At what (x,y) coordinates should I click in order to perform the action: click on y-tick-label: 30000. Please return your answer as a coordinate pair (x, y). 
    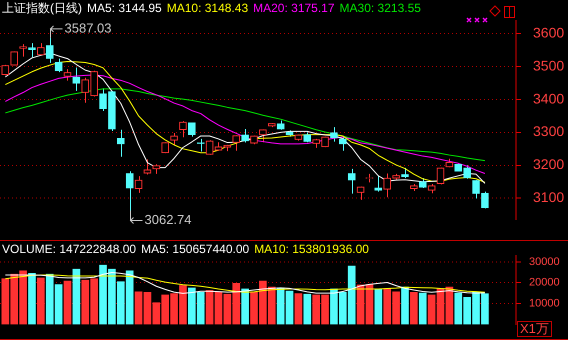
    Looking at the image, I should click on (544, 262).